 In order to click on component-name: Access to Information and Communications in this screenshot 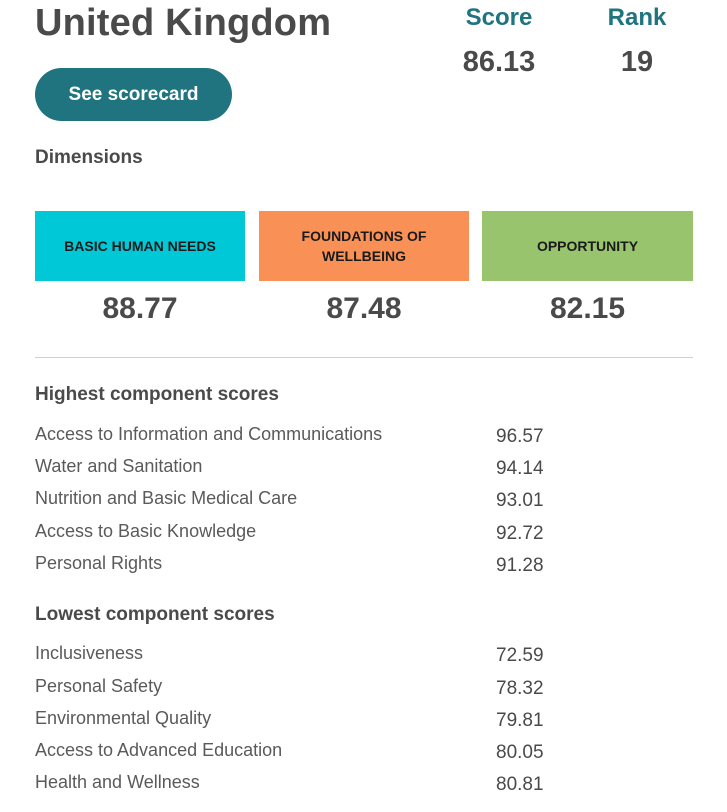, I will do `click(209, 434)`.